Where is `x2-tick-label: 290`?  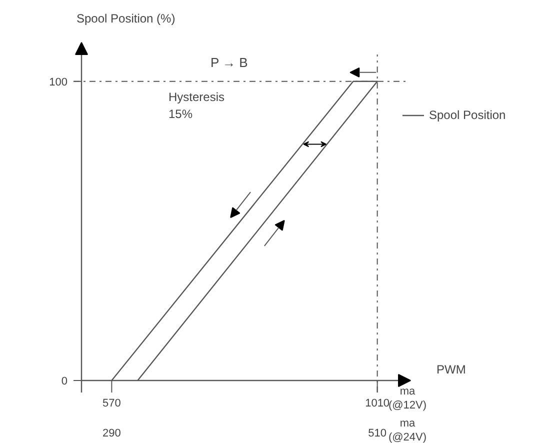 x2-tick-label: 290 is located at coordinates (111, 434).